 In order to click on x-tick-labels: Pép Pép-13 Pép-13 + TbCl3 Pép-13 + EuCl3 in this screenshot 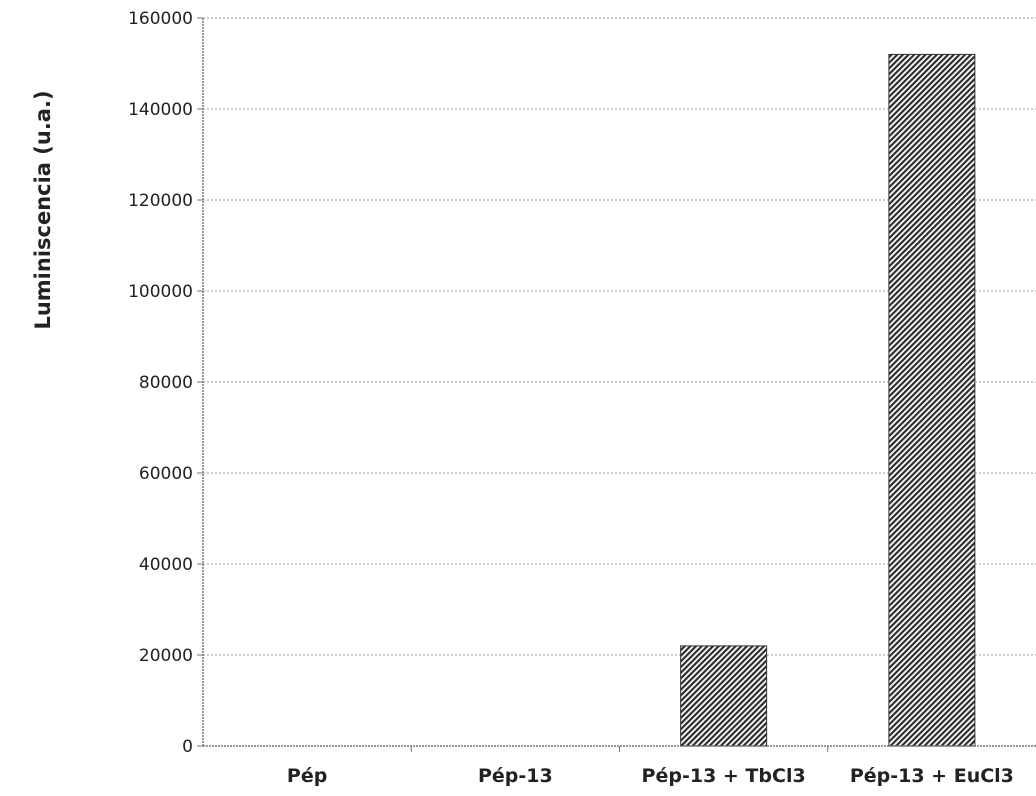, I will do `click(650, 766)`.